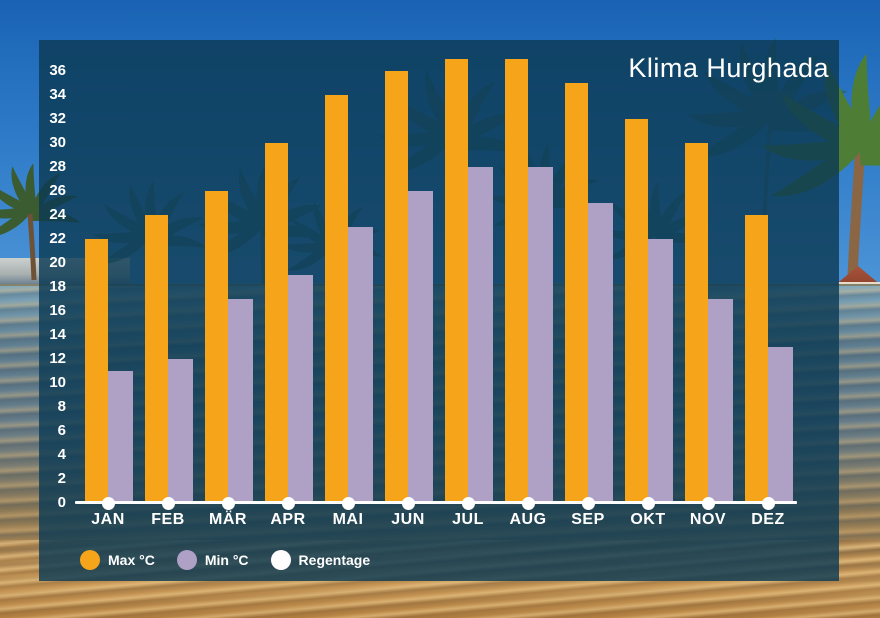 The image size is (880, 618). I want to click on x-axis-month-label: SEP, so click(588, 519).